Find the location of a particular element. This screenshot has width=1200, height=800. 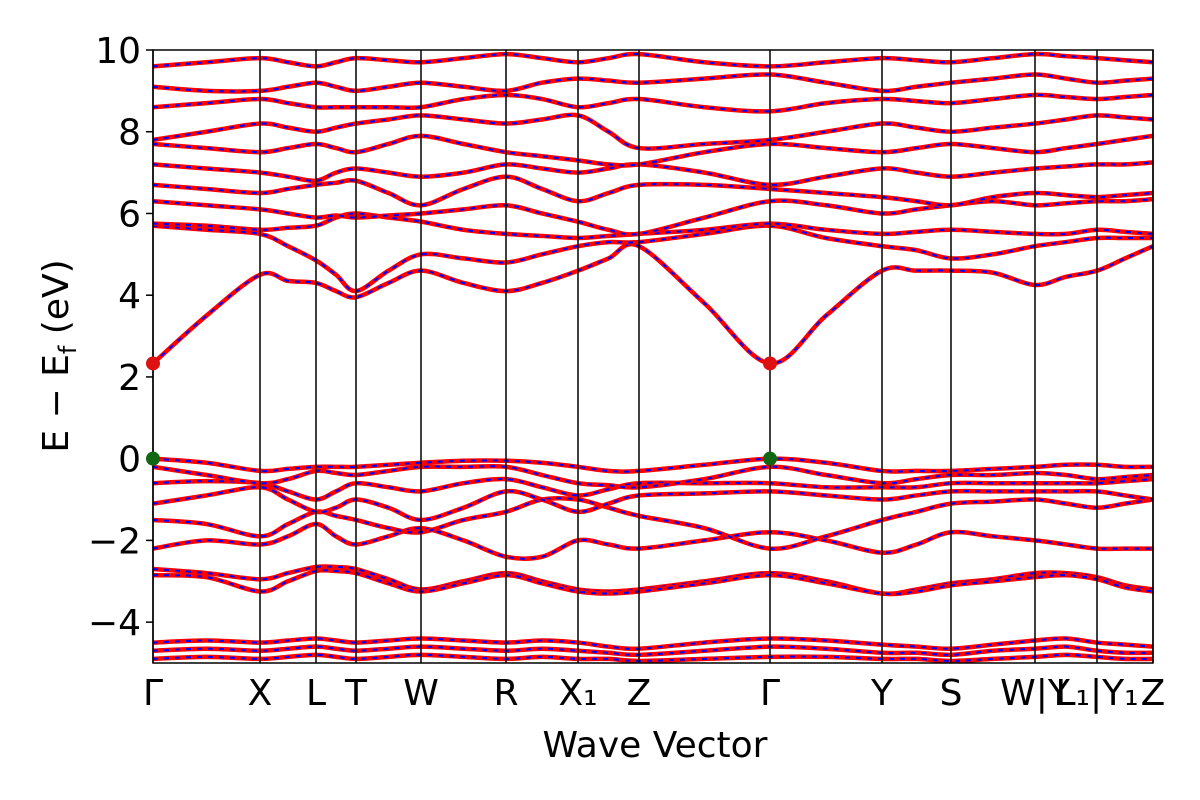

y-tick-label: 4 is located at coordinates (129, 296).